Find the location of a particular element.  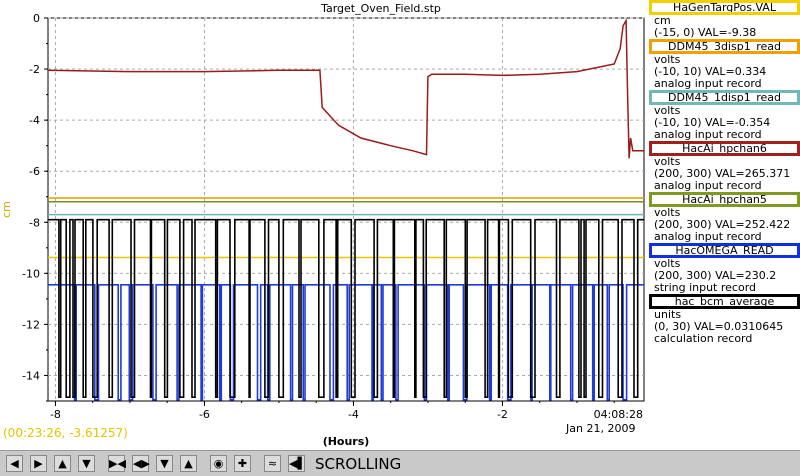

legend-series-name: HacAi_hpchan6 is located at coordinates (724, 148).